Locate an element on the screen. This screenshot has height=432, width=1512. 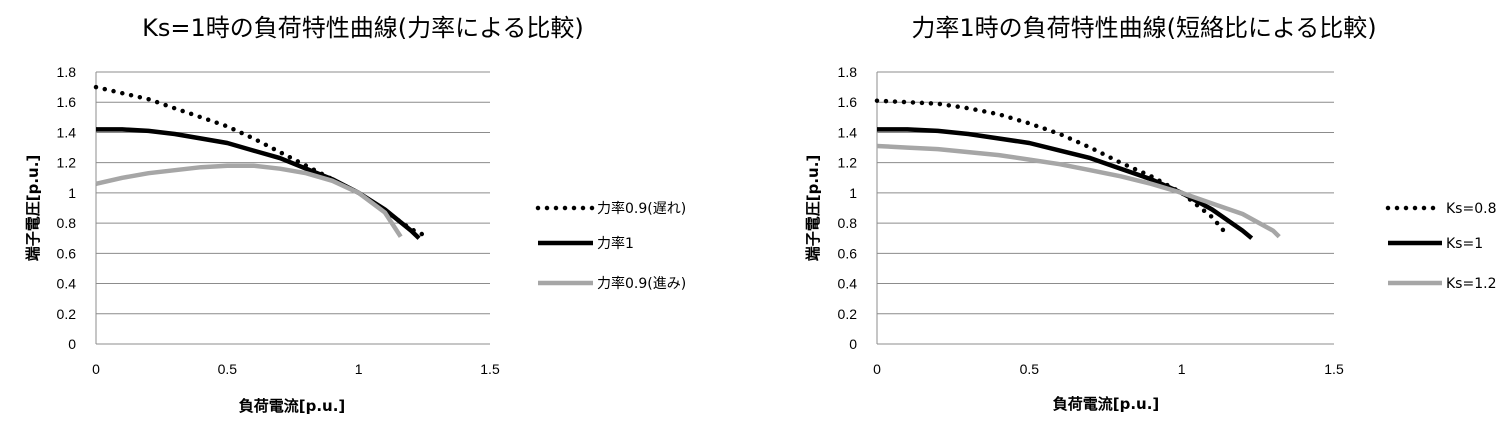
legend-label-1: 力率0.9(遅れ) is located at coordinates (641, 208).